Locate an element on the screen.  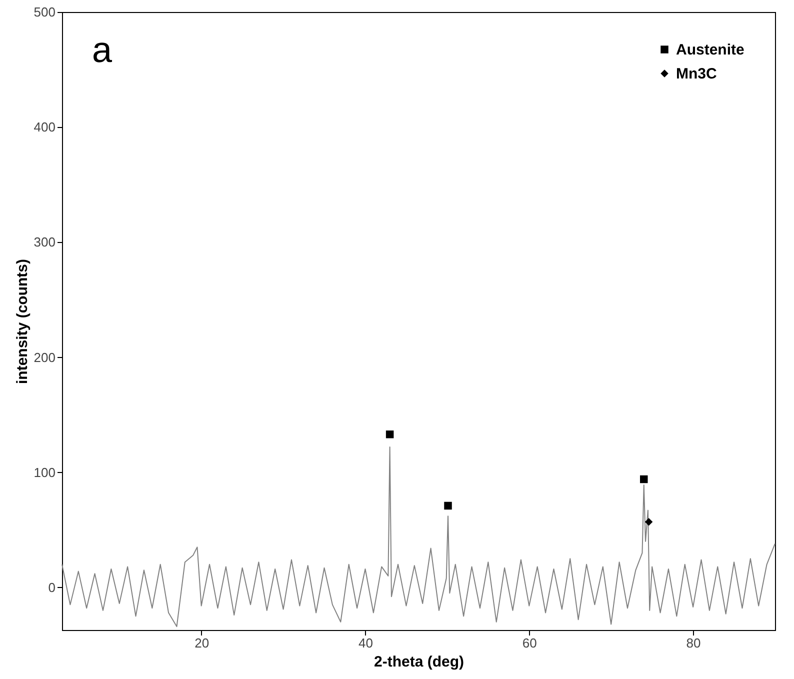
y-tick-label: 0 is located at coordinates (52, 587).